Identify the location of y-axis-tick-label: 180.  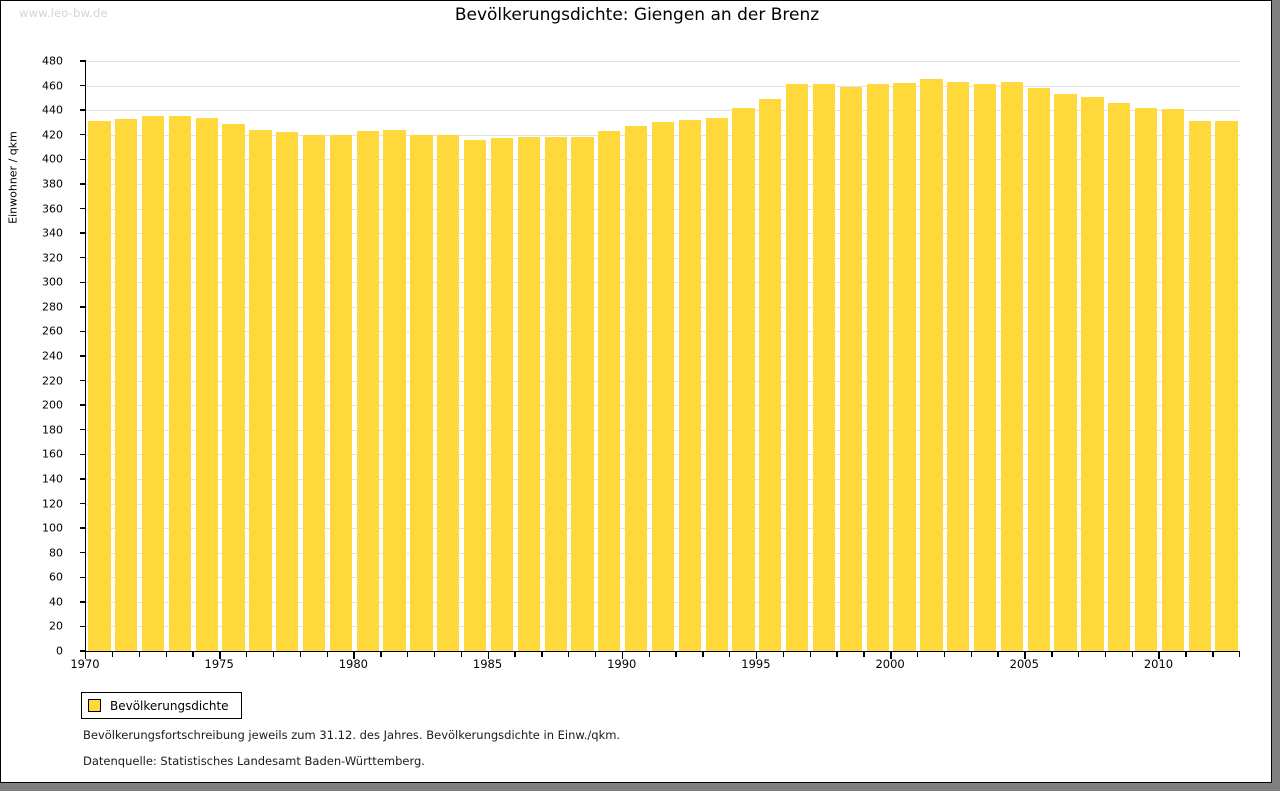
(52, 430).